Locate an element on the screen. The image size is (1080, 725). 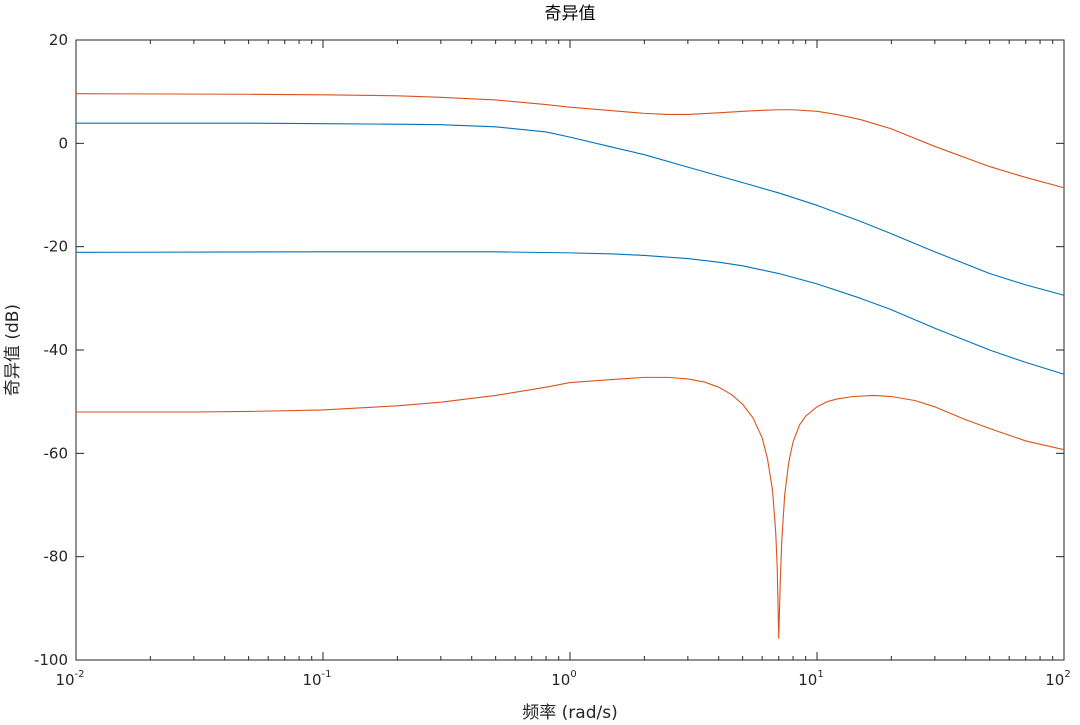
x-tick-label: 10² is located at coordinates (1057, 679).